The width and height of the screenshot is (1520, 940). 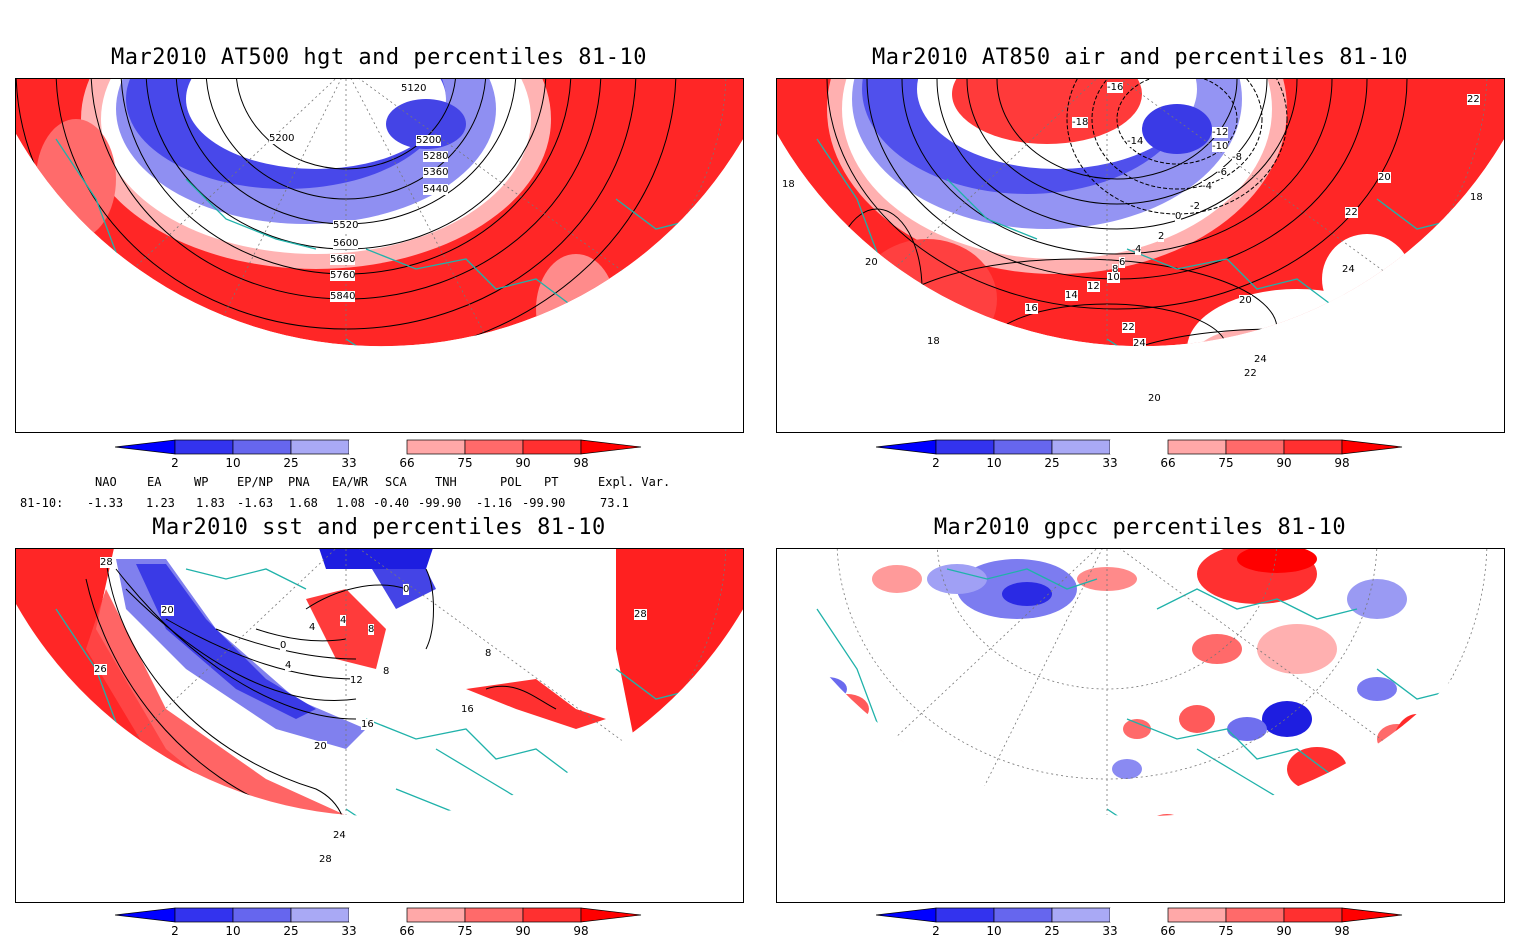 What do you see at coordinates (993, 930) in the screenshot?
I see `colorbar-tick-label: 10` at bounding box center [993, 930].